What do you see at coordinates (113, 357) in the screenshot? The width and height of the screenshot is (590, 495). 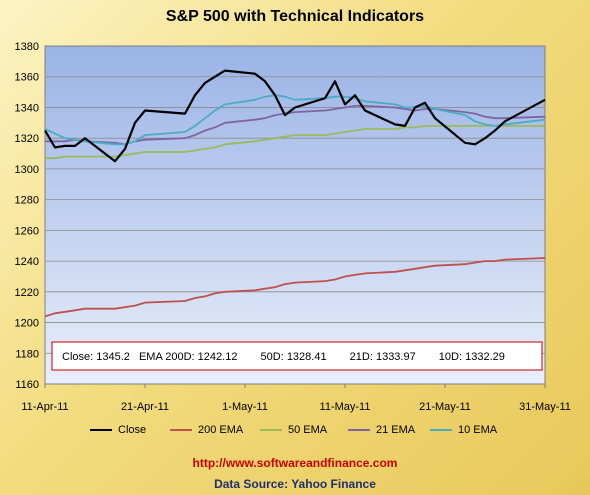 I see `annotation-close-value: 1345.2` at bounding box center [113, 357].